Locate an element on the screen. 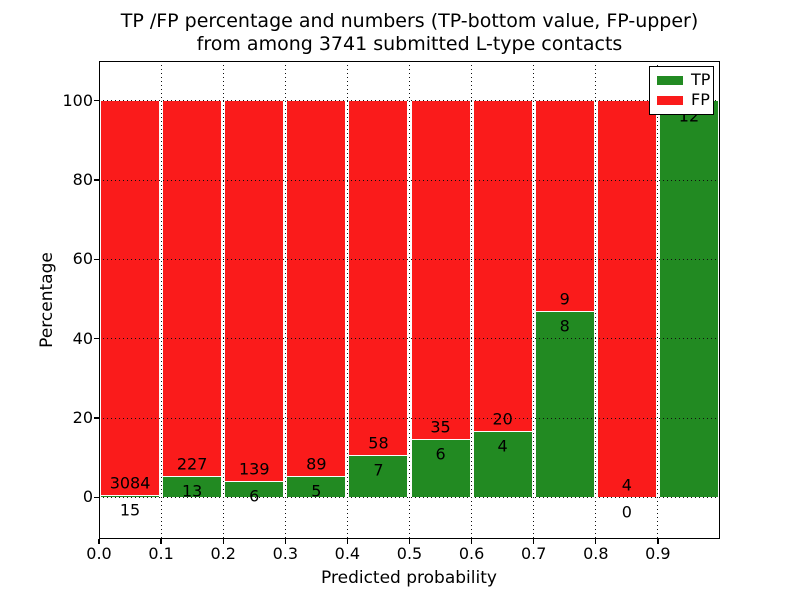 This screenshot has height=600, width=800. legend: TP FP is located at coordinates (681, 90).